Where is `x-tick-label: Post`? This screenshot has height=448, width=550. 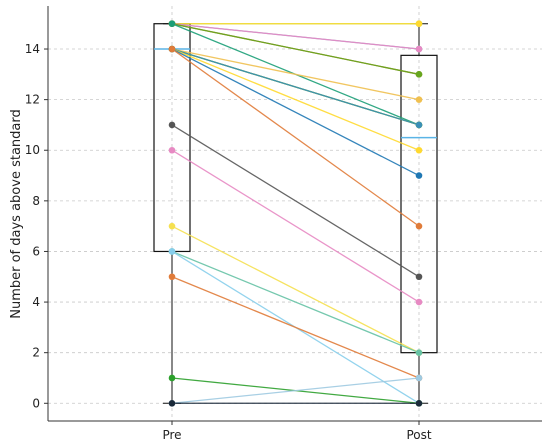
x-tick-label: Post is located at coordinates (418, 435).